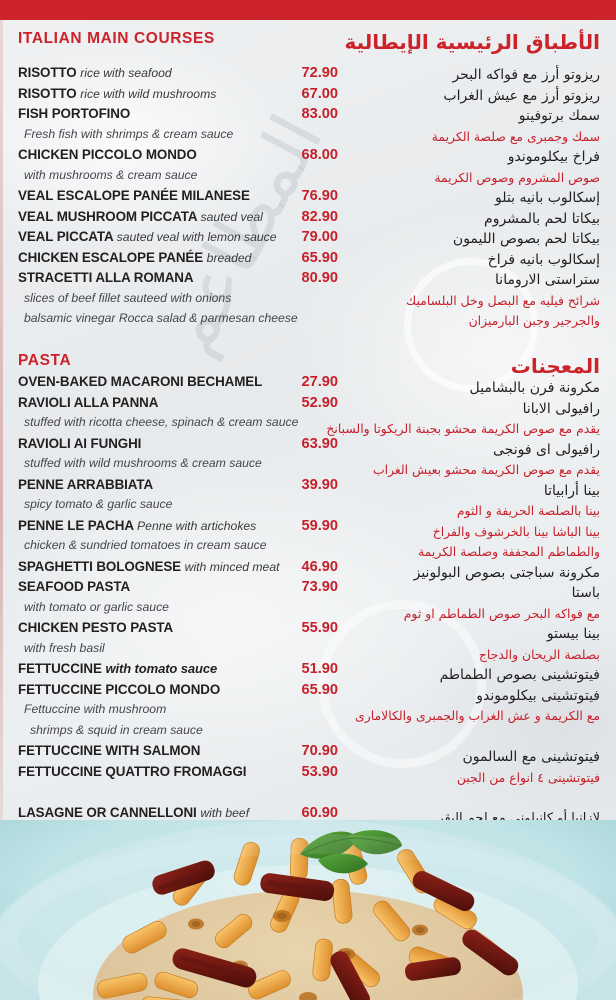  Describe the element at coordinates (585, 593) in the screenshot. I see `item-name-arabic: باستا` at that location.